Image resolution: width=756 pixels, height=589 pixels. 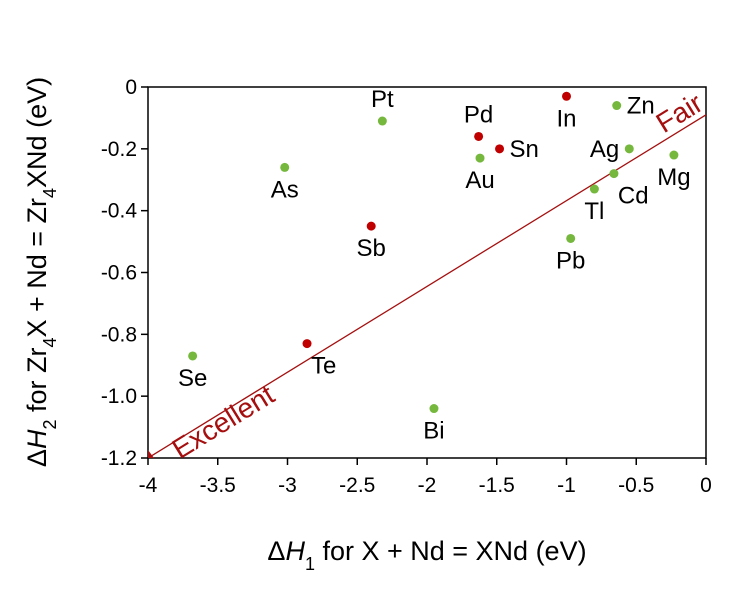 I want to click on point-pd, so click(x=479, y=136).